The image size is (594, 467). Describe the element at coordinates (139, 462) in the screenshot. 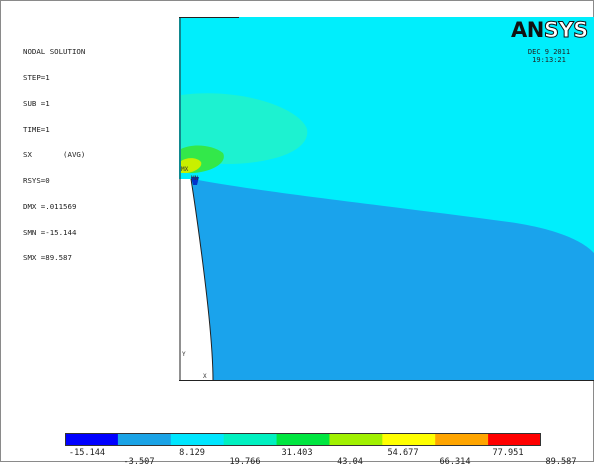

I see `legend-label: -3.507` at that location.